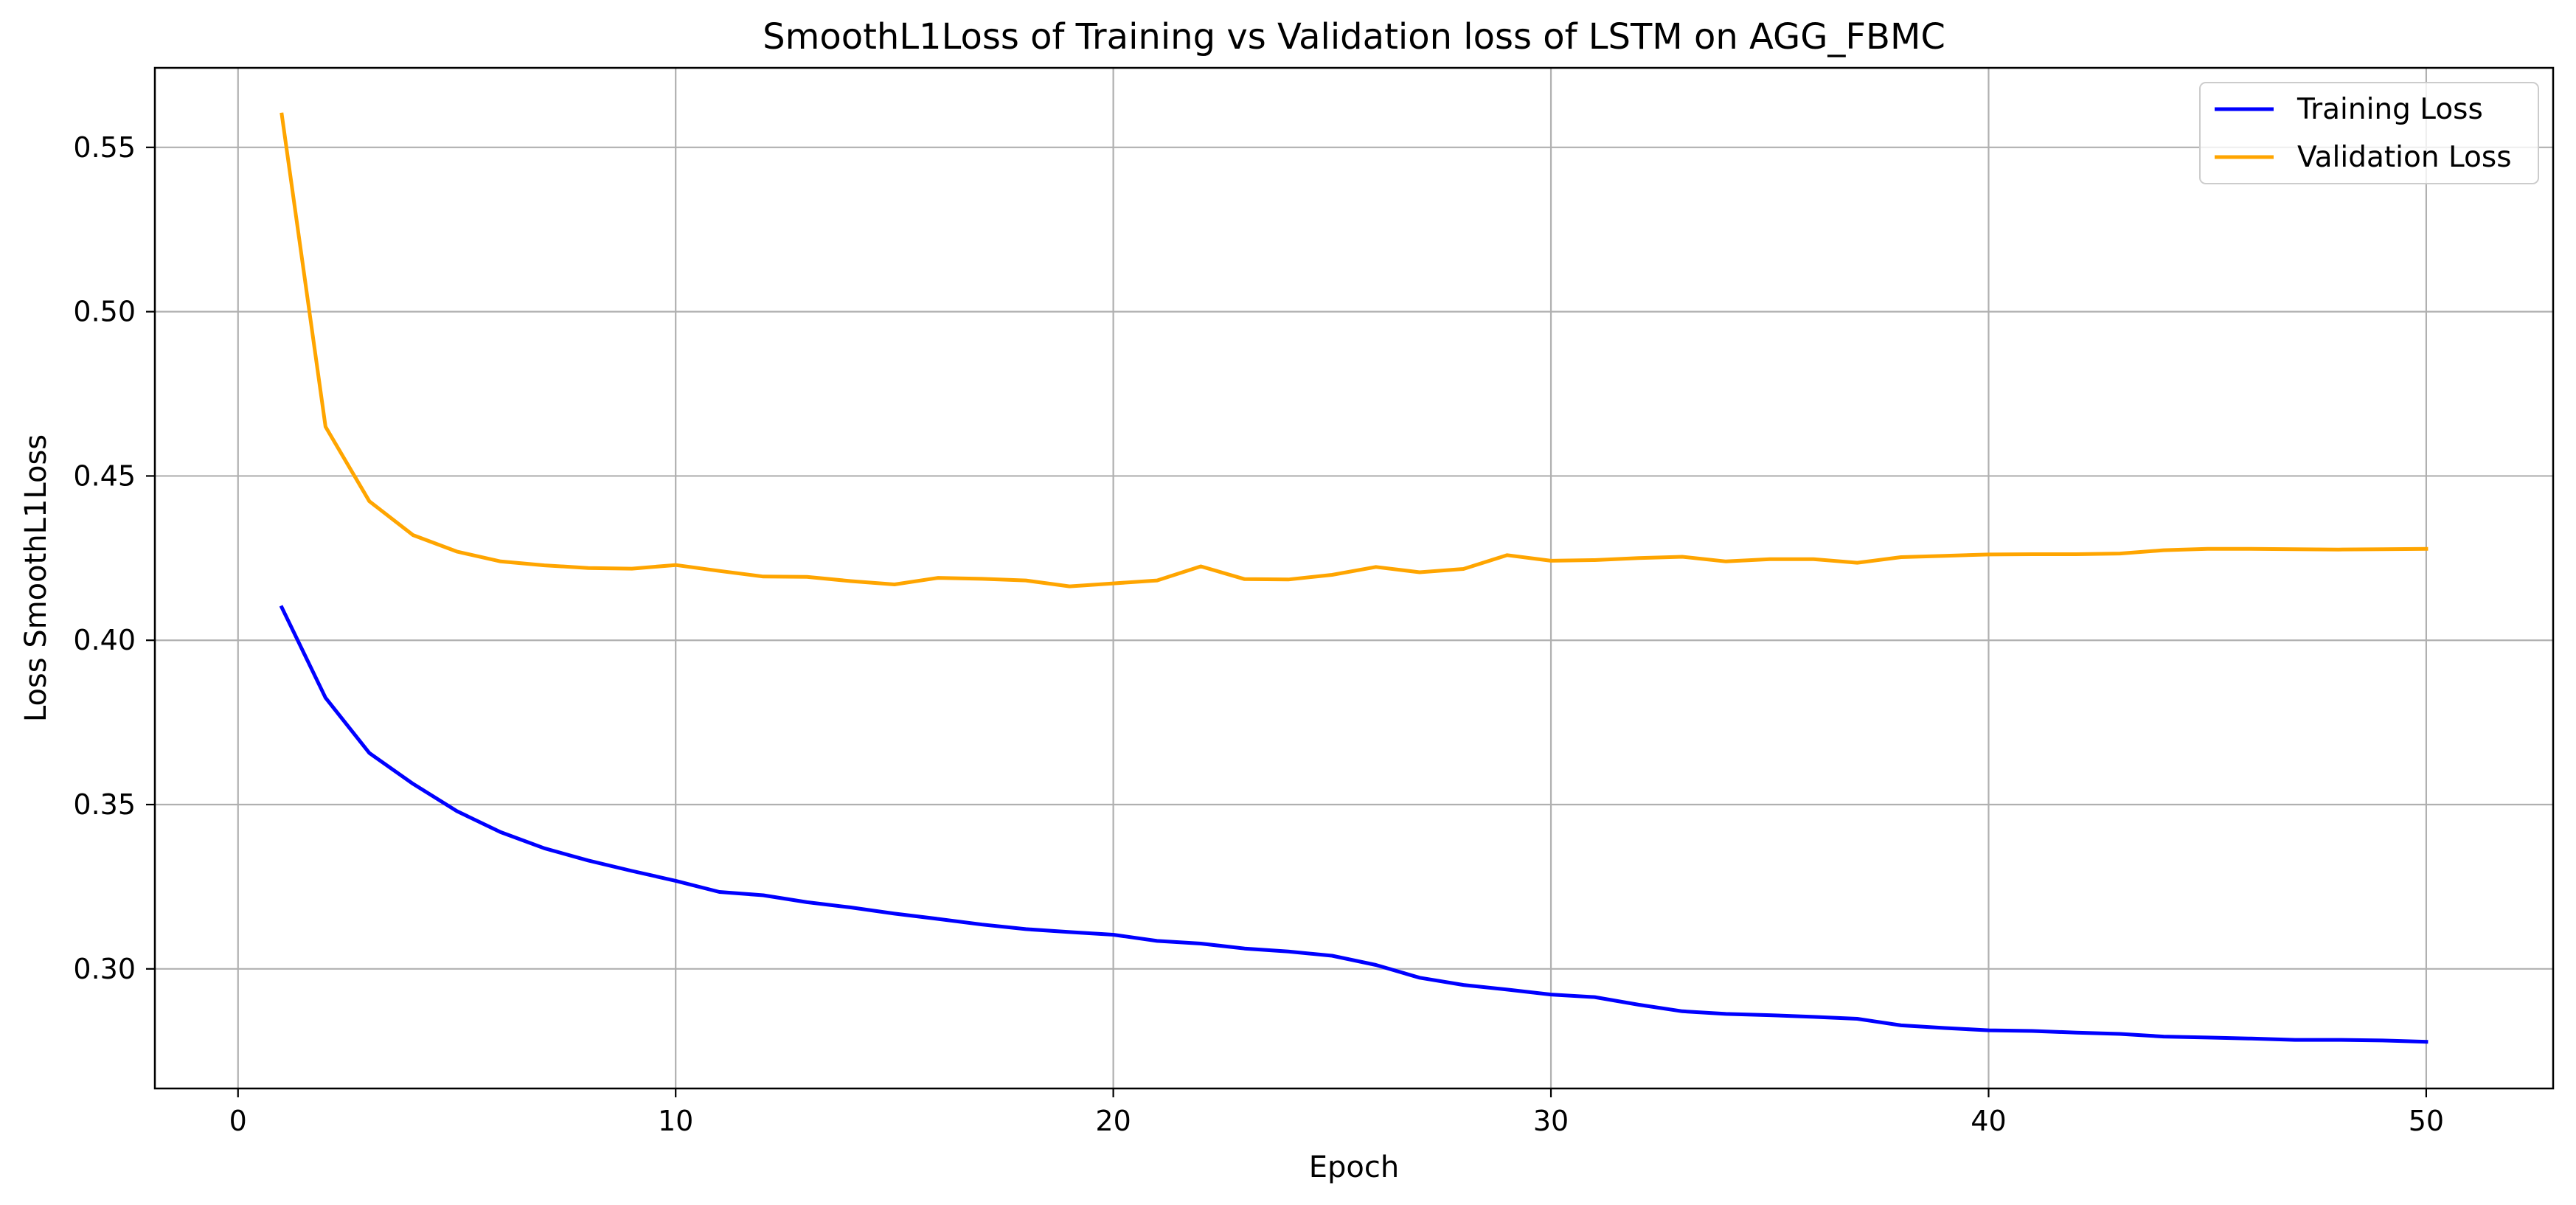 The height and width of the screenshot is (1205, 2576). I want to click on x-tick-label: 10, so click(675, 1121).